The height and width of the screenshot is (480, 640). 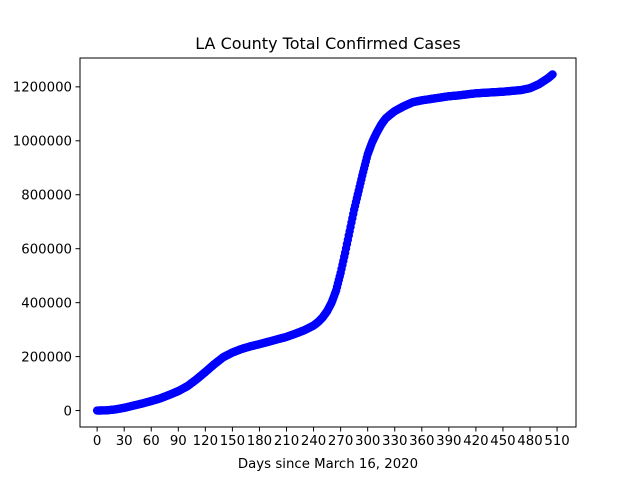 What do you see at coordinates (68, 411) in the screenshot?
I see `y-tick-label: 0` at bounding box center [68, 411].